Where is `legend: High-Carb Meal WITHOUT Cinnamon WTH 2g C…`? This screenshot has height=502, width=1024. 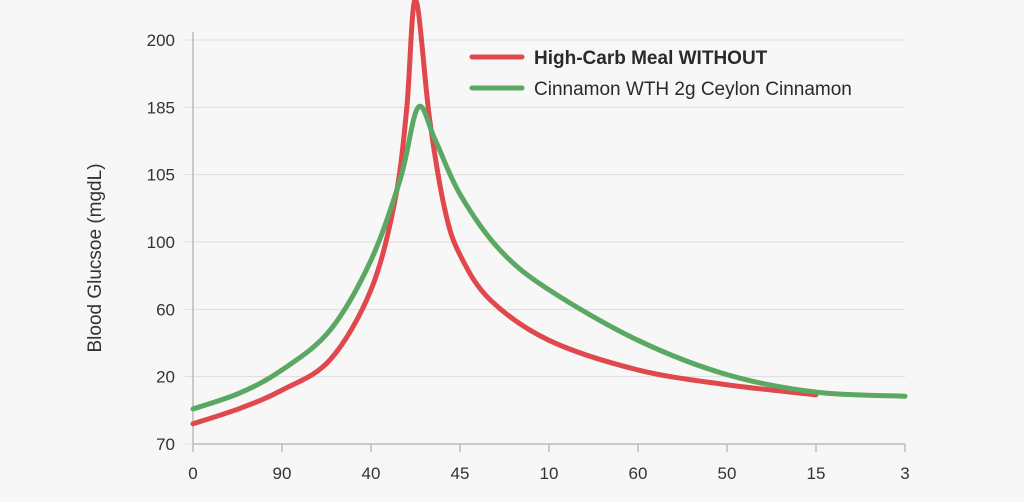
legend: High-Carb Meal WITHOUT Cinnamon WTH 2g C… is located at coordinates (660, 74).